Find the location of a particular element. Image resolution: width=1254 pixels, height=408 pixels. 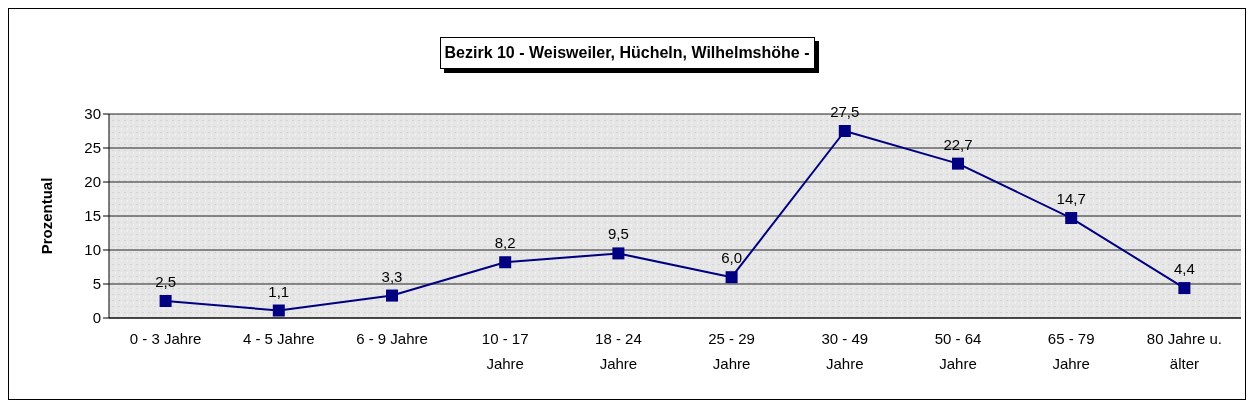

y-tick-label: 5 is located at coordinates (96, 284).